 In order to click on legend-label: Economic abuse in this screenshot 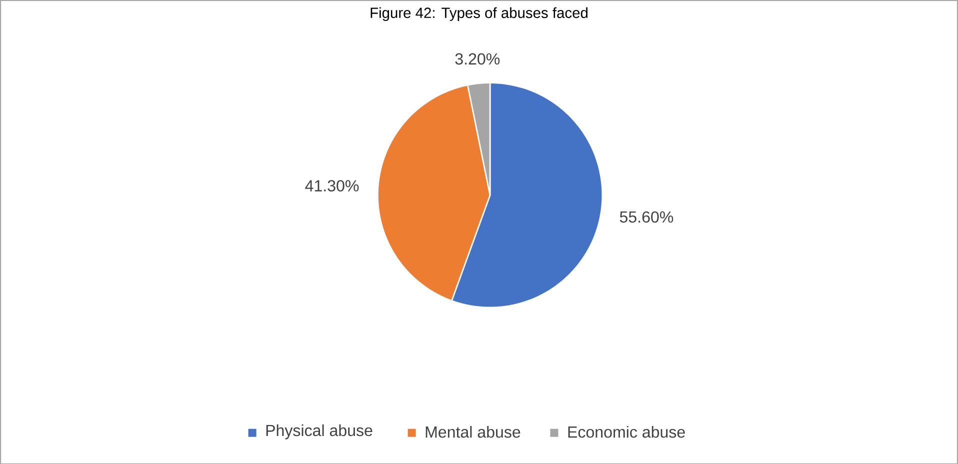, I will do `click(626, 432)`.